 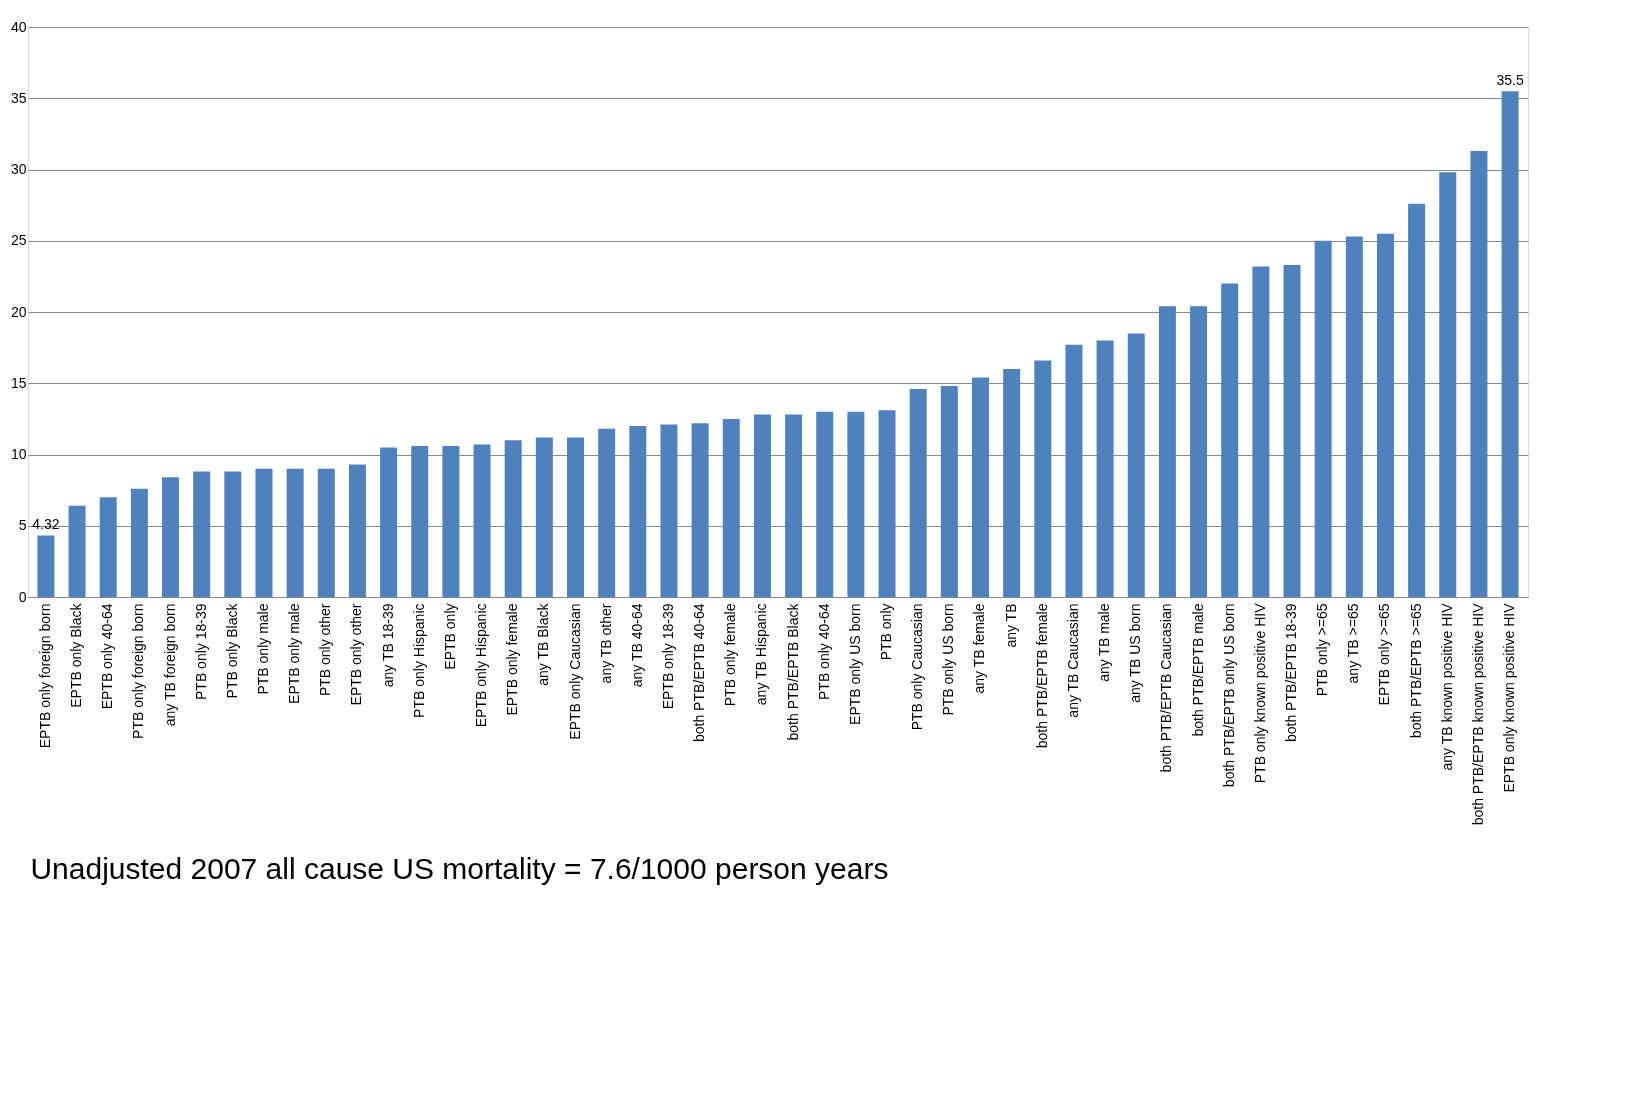 What do you see at coordinates (46, 524) in the screenshot?
I see `data-label: 4.32` at bounding box center [46, 524].